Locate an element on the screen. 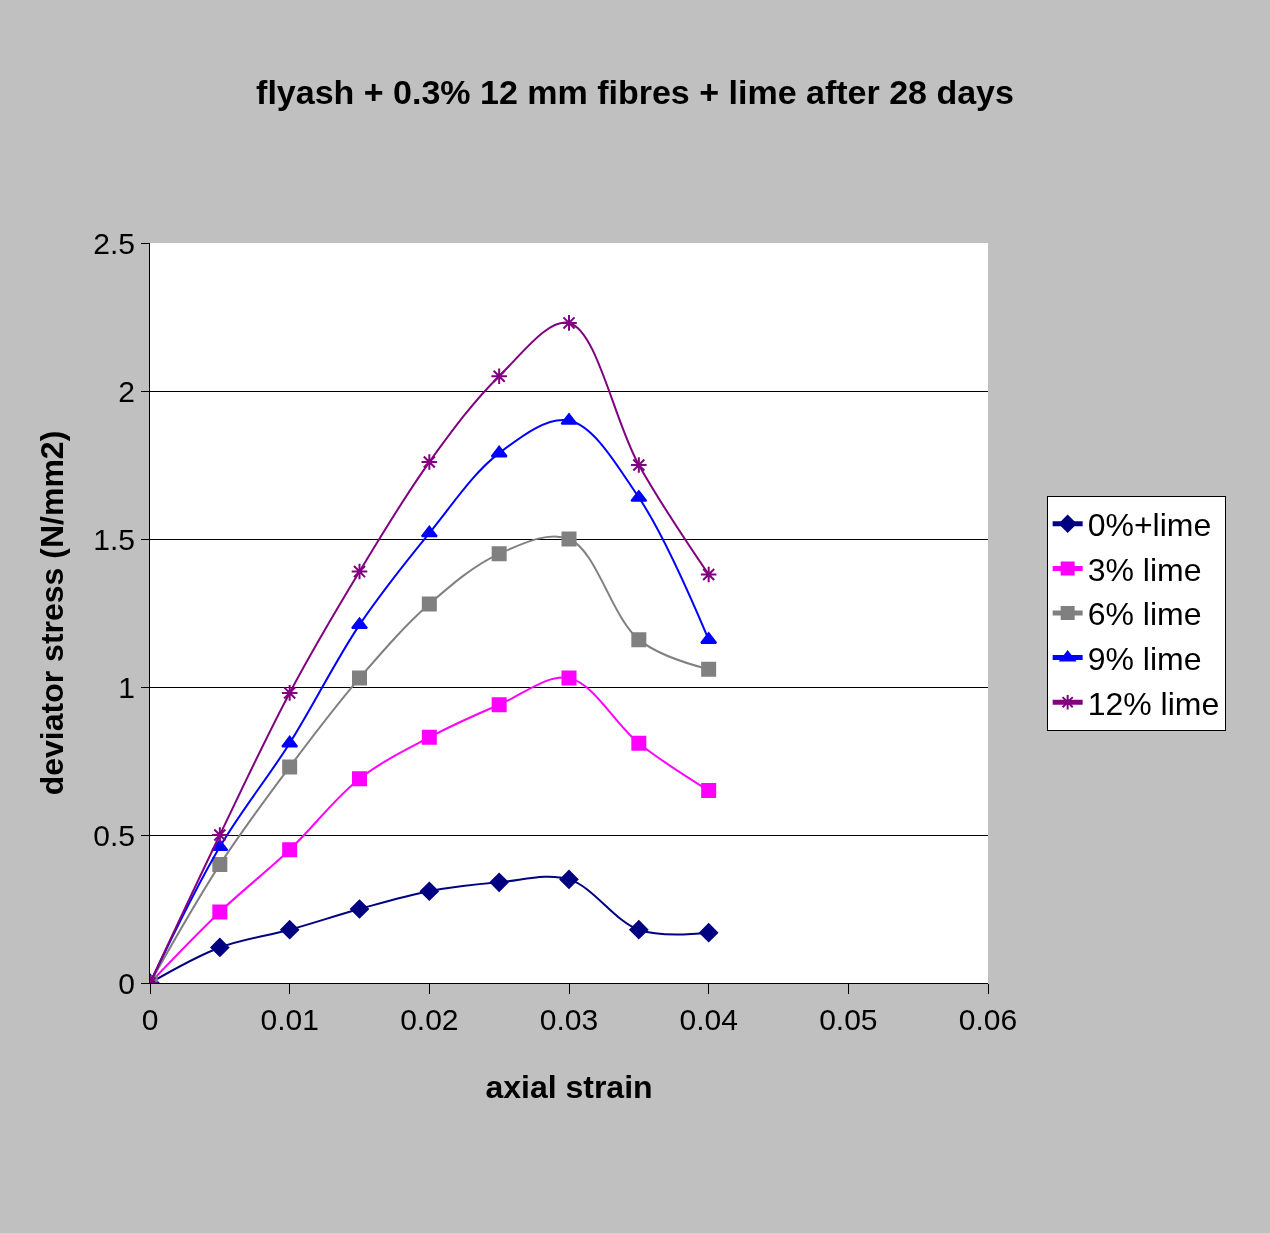 This screenshot has height=1233, width=1270. y-tick-label: 2.5 is located at coordinates (114, 243).